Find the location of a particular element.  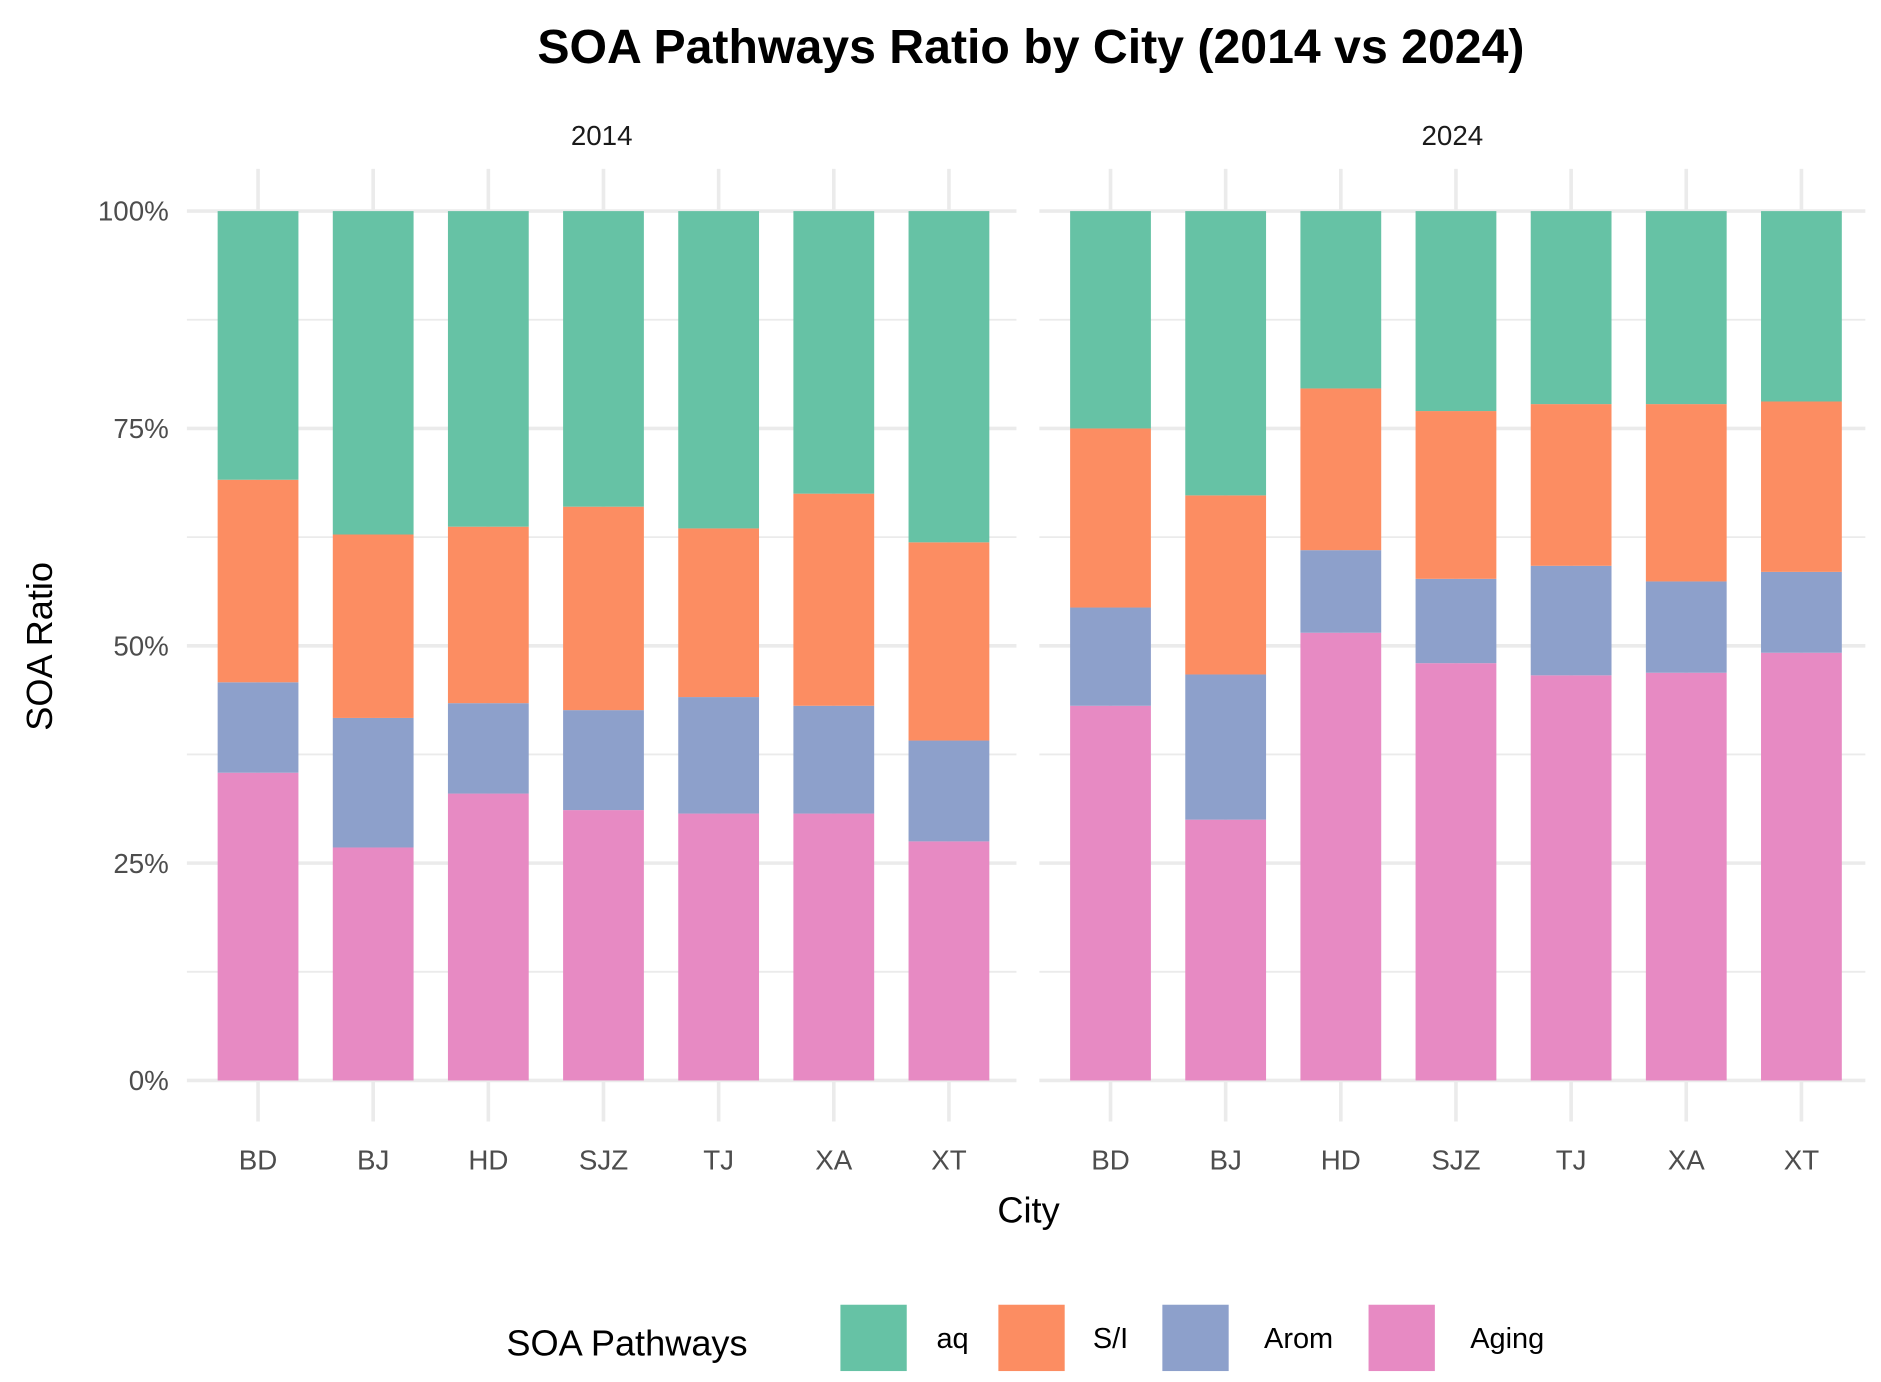

legend-label: aq is located at coordinates (952, 1339).